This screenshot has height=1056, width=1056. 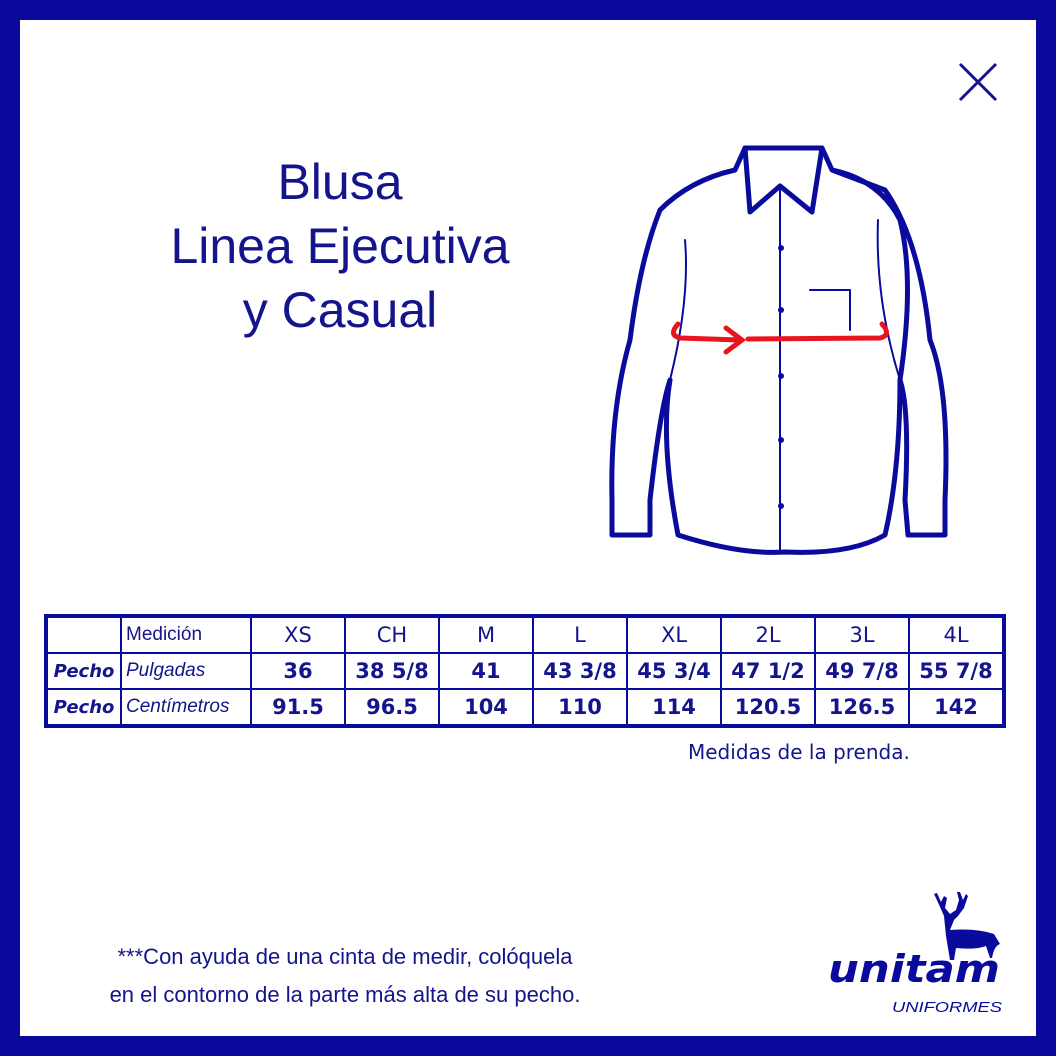 I want to click on shirt-illustration, so click(x=779, y=350).